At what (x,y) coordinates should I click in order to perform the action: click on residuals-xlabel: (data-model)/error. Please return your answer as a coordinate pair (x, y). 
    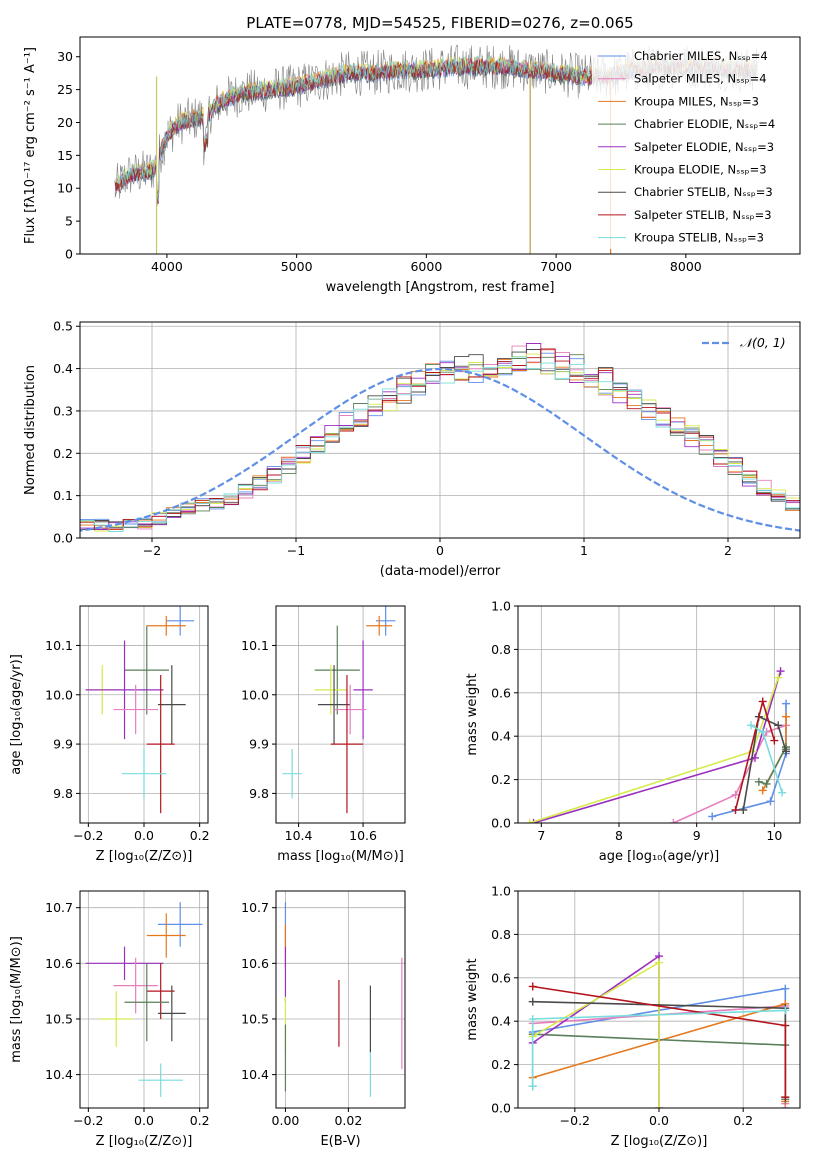
    Looking at the image, I should click on (440, 571).